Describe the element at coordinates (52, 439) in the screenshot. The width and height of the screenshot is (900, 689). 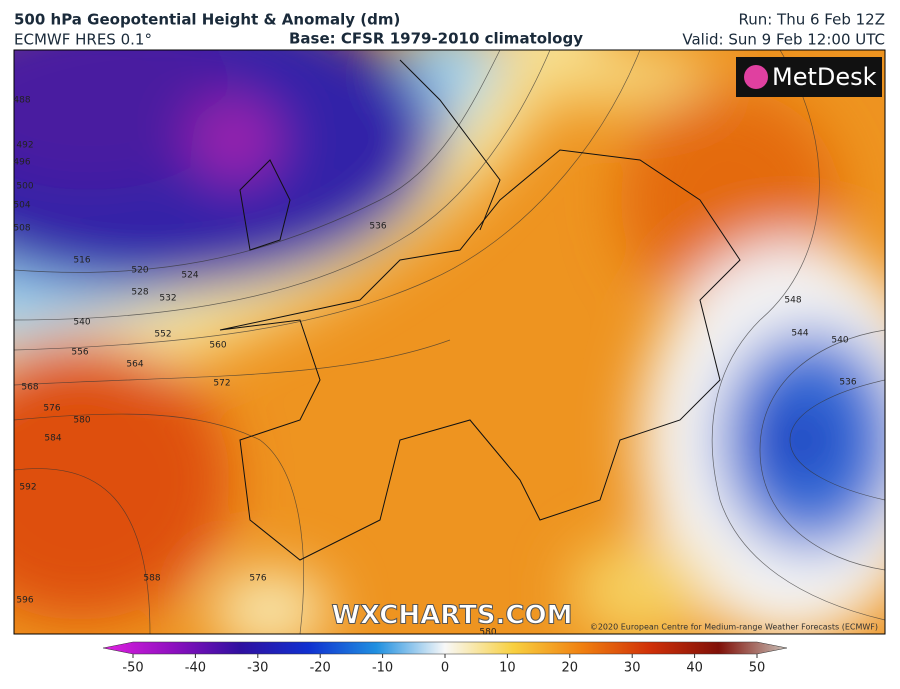
I see `contour-label: 584` at that location.